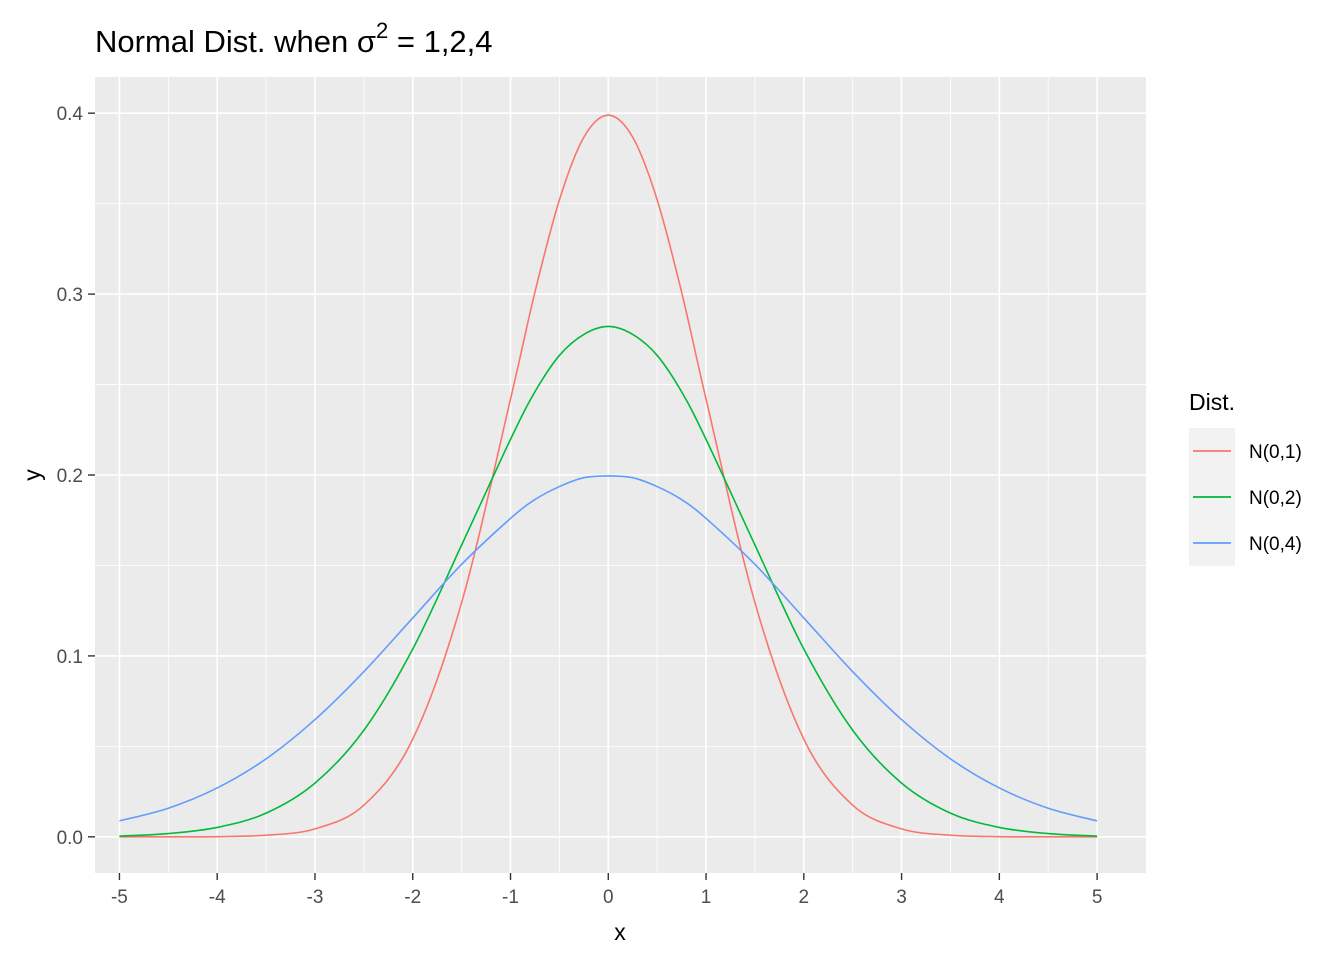 The image size is (1344, 960). What do you see at coordinates (608, 897) in the screenshot?
I see `x-tick-label: 0` at bounding box center [608, 897].